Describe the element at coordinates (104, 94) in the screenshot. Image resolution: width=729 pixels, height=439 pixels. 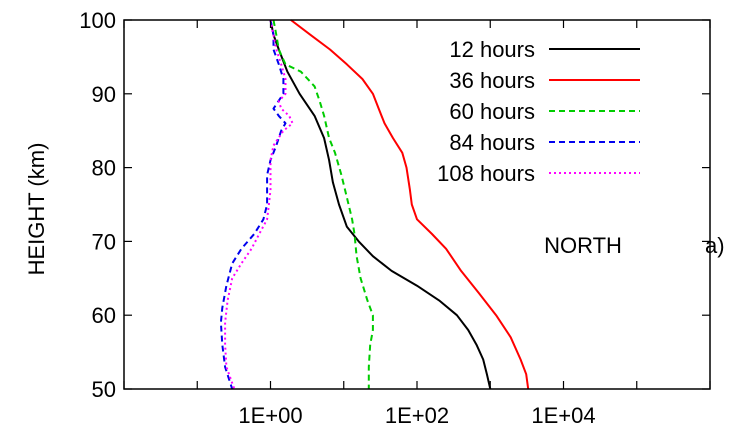
I see `y-tick-label: 90` at that location.